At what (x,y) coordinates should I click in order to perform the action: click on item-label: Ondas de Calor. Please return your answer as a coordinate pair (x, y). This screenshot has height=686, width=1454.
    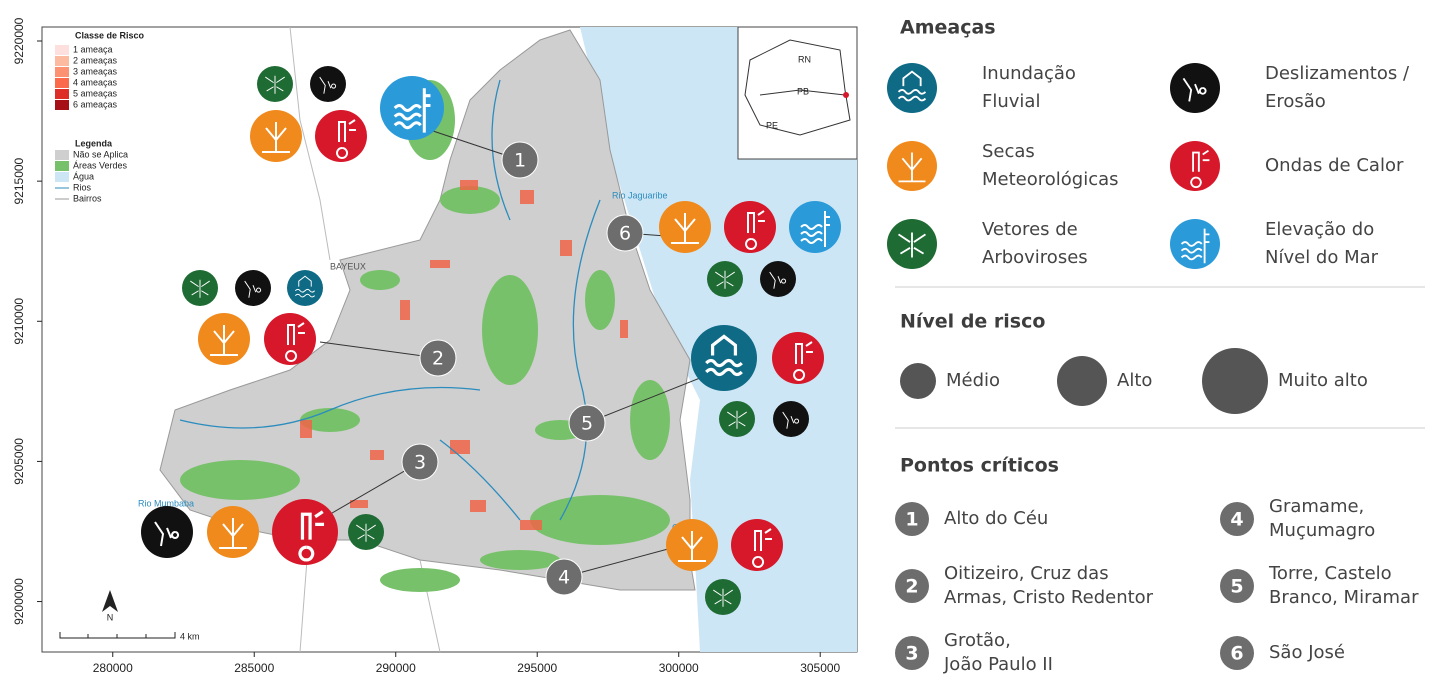
    Looking at the image, I should click on (1334, 165).